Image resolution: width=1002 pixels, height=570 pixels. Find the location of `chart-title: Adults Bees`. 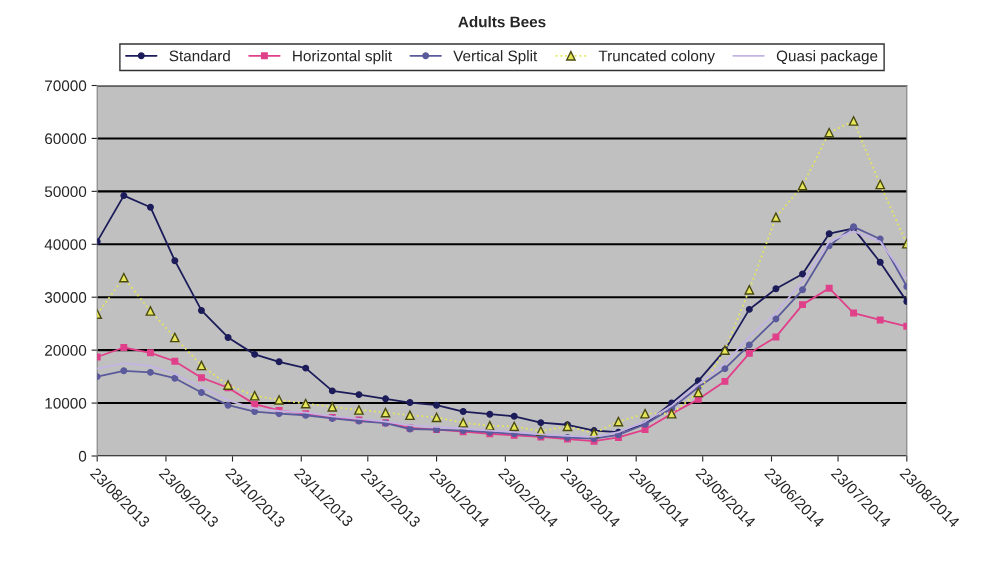

chart-title: Adults Bees is located at coordinates (502, 22).